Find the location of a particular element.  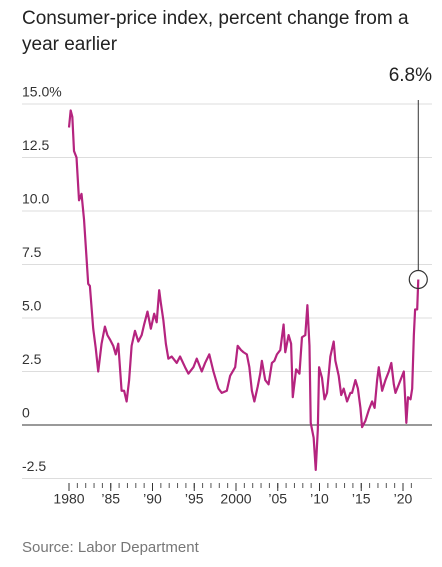

annotation-circle is located at coordinates (418, 279).